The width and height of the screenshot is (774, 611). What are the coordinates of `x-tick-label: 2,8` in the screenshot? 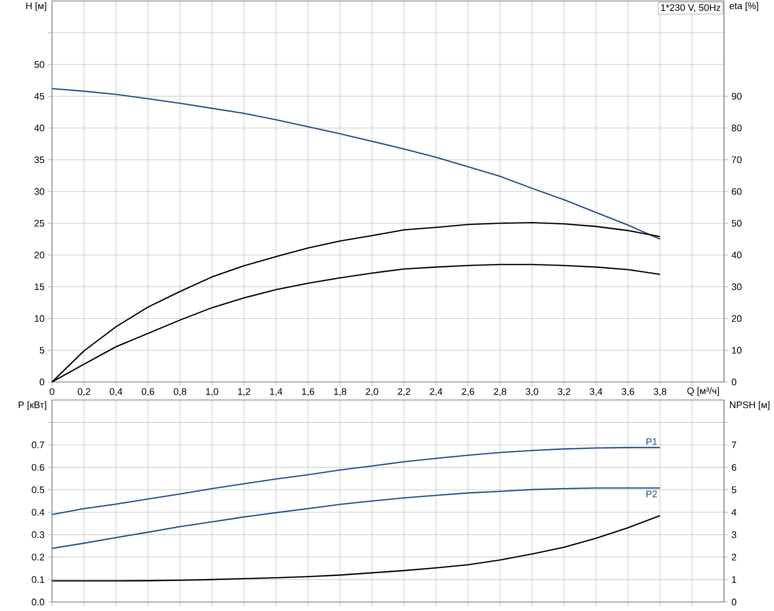 It's located at (500, 392).